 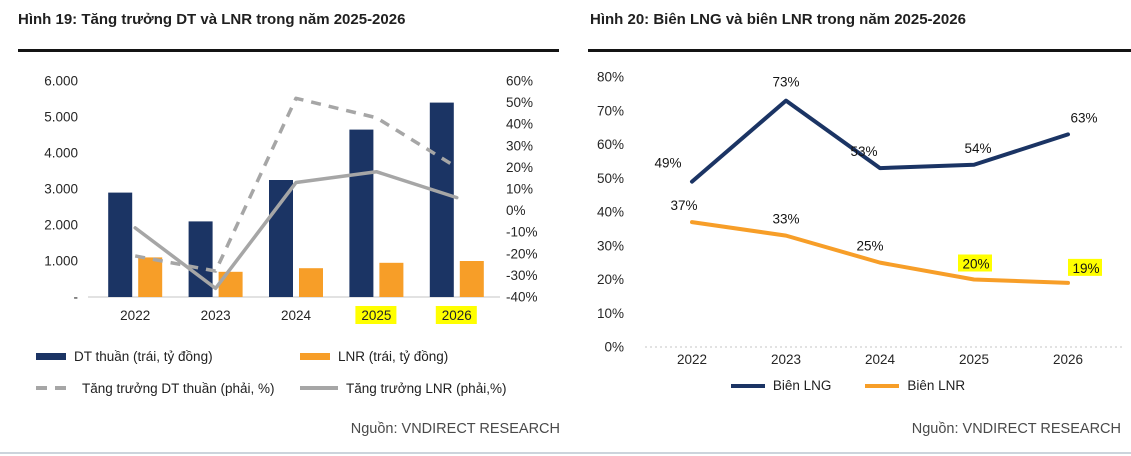 I want to click on orange-line-swatch-icon, so click(x=882, y=385).